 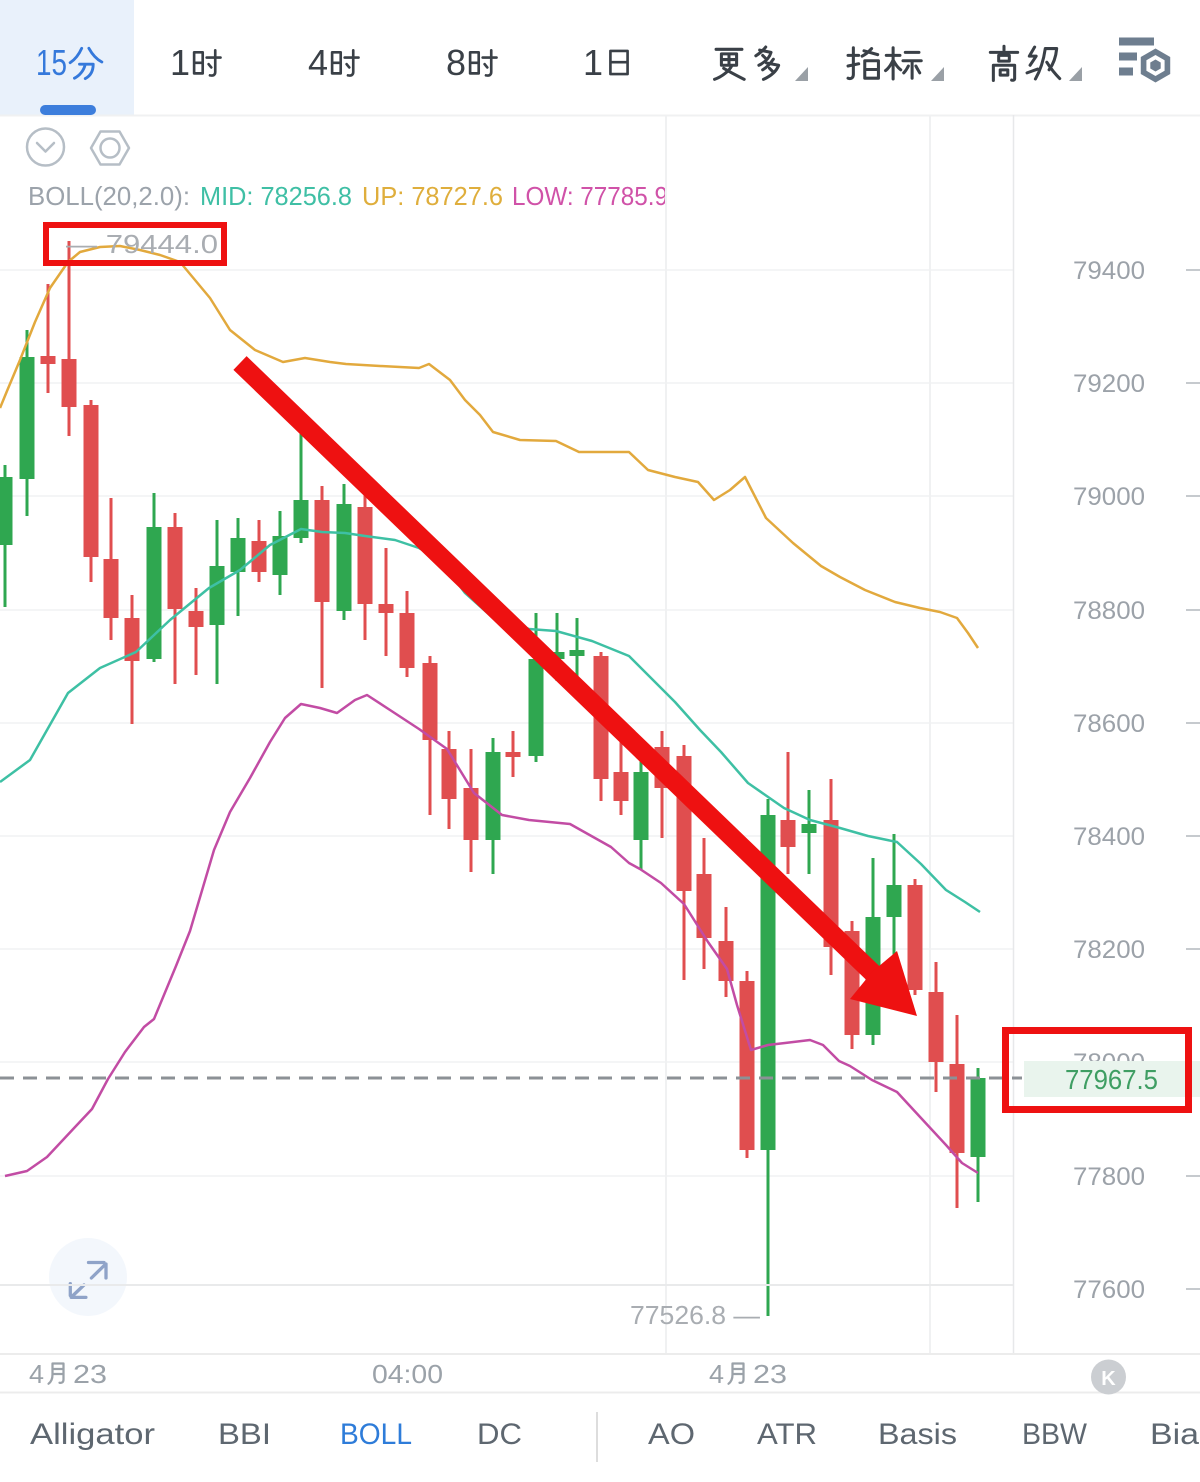 What do you see at coordinates (1109, 1177) in the screenshot?
I see `svg-text: 77800` at bounding box center [1109, 1177].